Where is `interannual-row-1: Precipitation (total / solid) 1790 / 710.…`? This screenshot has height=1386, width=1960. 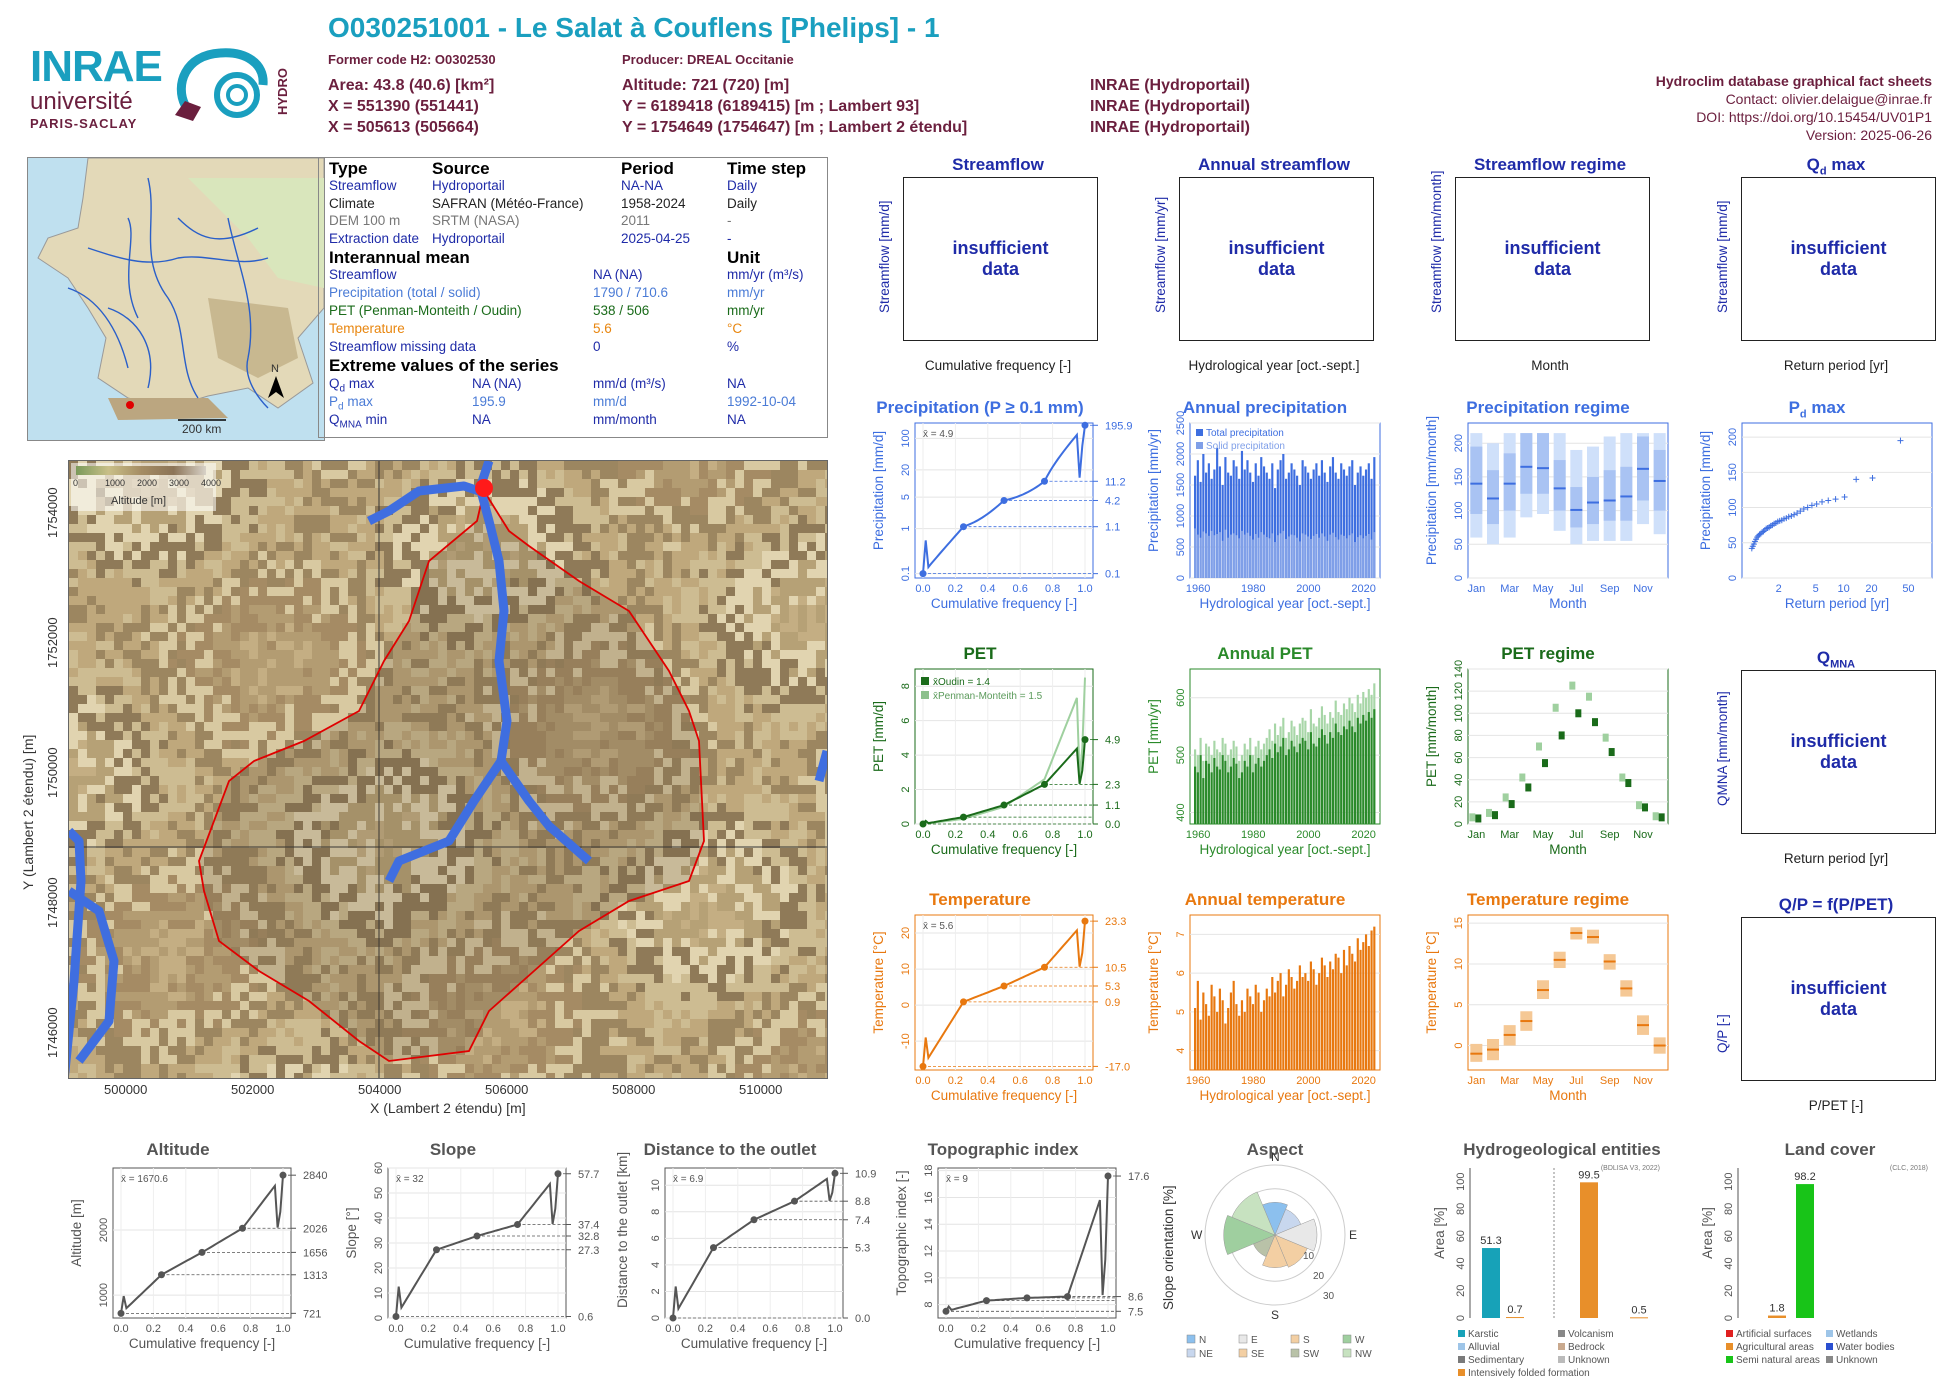 interannual-row-1: Precipitation (total / solid) 1790 / 710.… is located at coordinates (576, 293).